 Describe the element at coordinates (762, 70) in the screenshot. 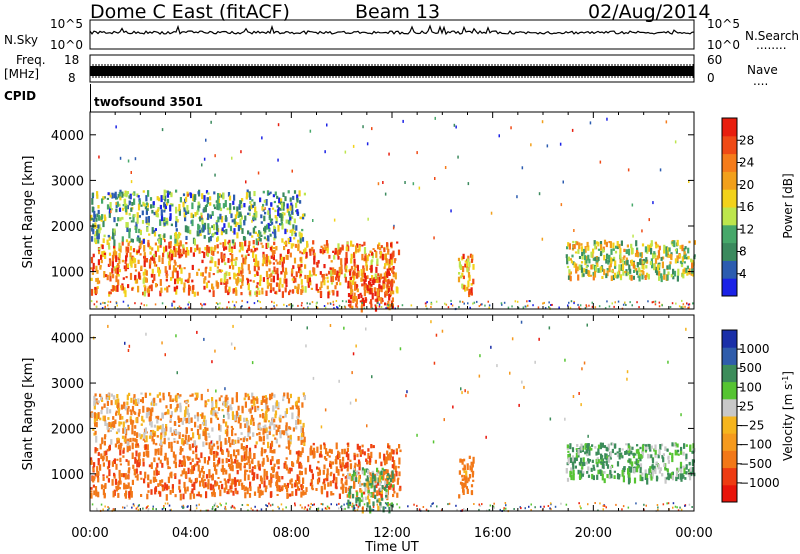

I see `nave-label: Nave` at that location.